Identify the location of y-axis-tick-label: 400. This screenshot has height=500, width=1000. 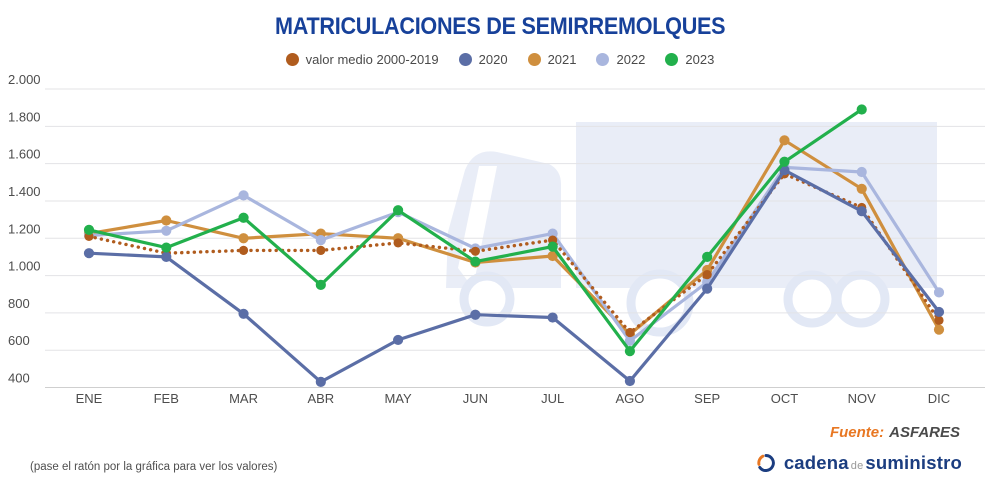
(19, 378).